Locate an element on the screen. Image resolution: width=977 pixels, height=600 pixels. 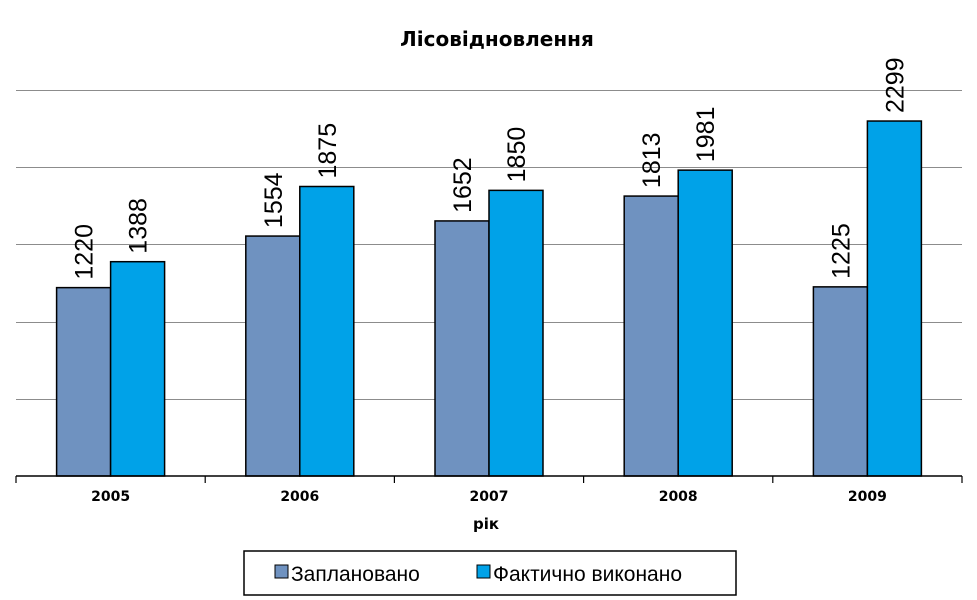
bar-actual-2006 is located at coordinates (327, 331).